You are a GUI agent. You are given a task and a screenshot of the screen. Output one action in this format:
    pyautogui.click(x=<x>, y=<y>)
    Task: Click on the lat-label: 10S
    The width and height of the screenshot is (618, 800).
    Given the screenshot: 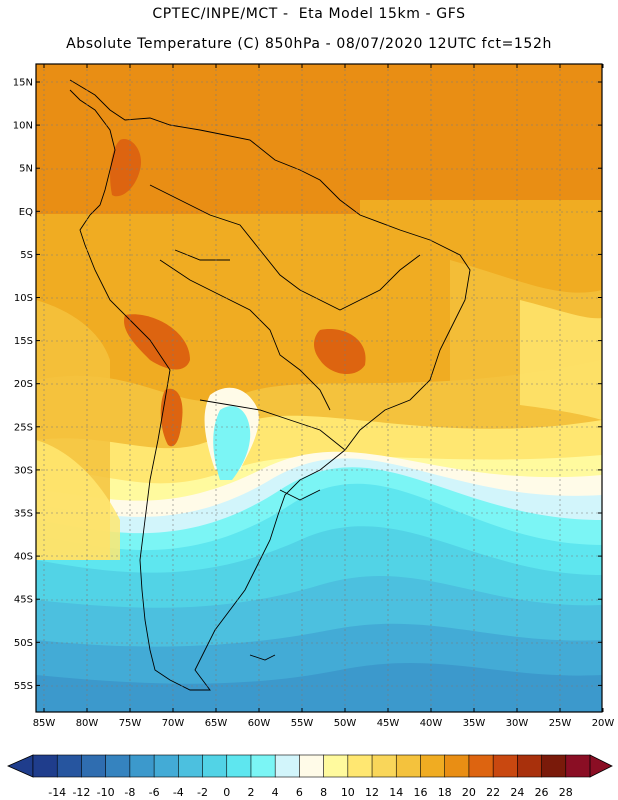 What is the action you would take?
    pyautogui.click(x=23, y=298)
    